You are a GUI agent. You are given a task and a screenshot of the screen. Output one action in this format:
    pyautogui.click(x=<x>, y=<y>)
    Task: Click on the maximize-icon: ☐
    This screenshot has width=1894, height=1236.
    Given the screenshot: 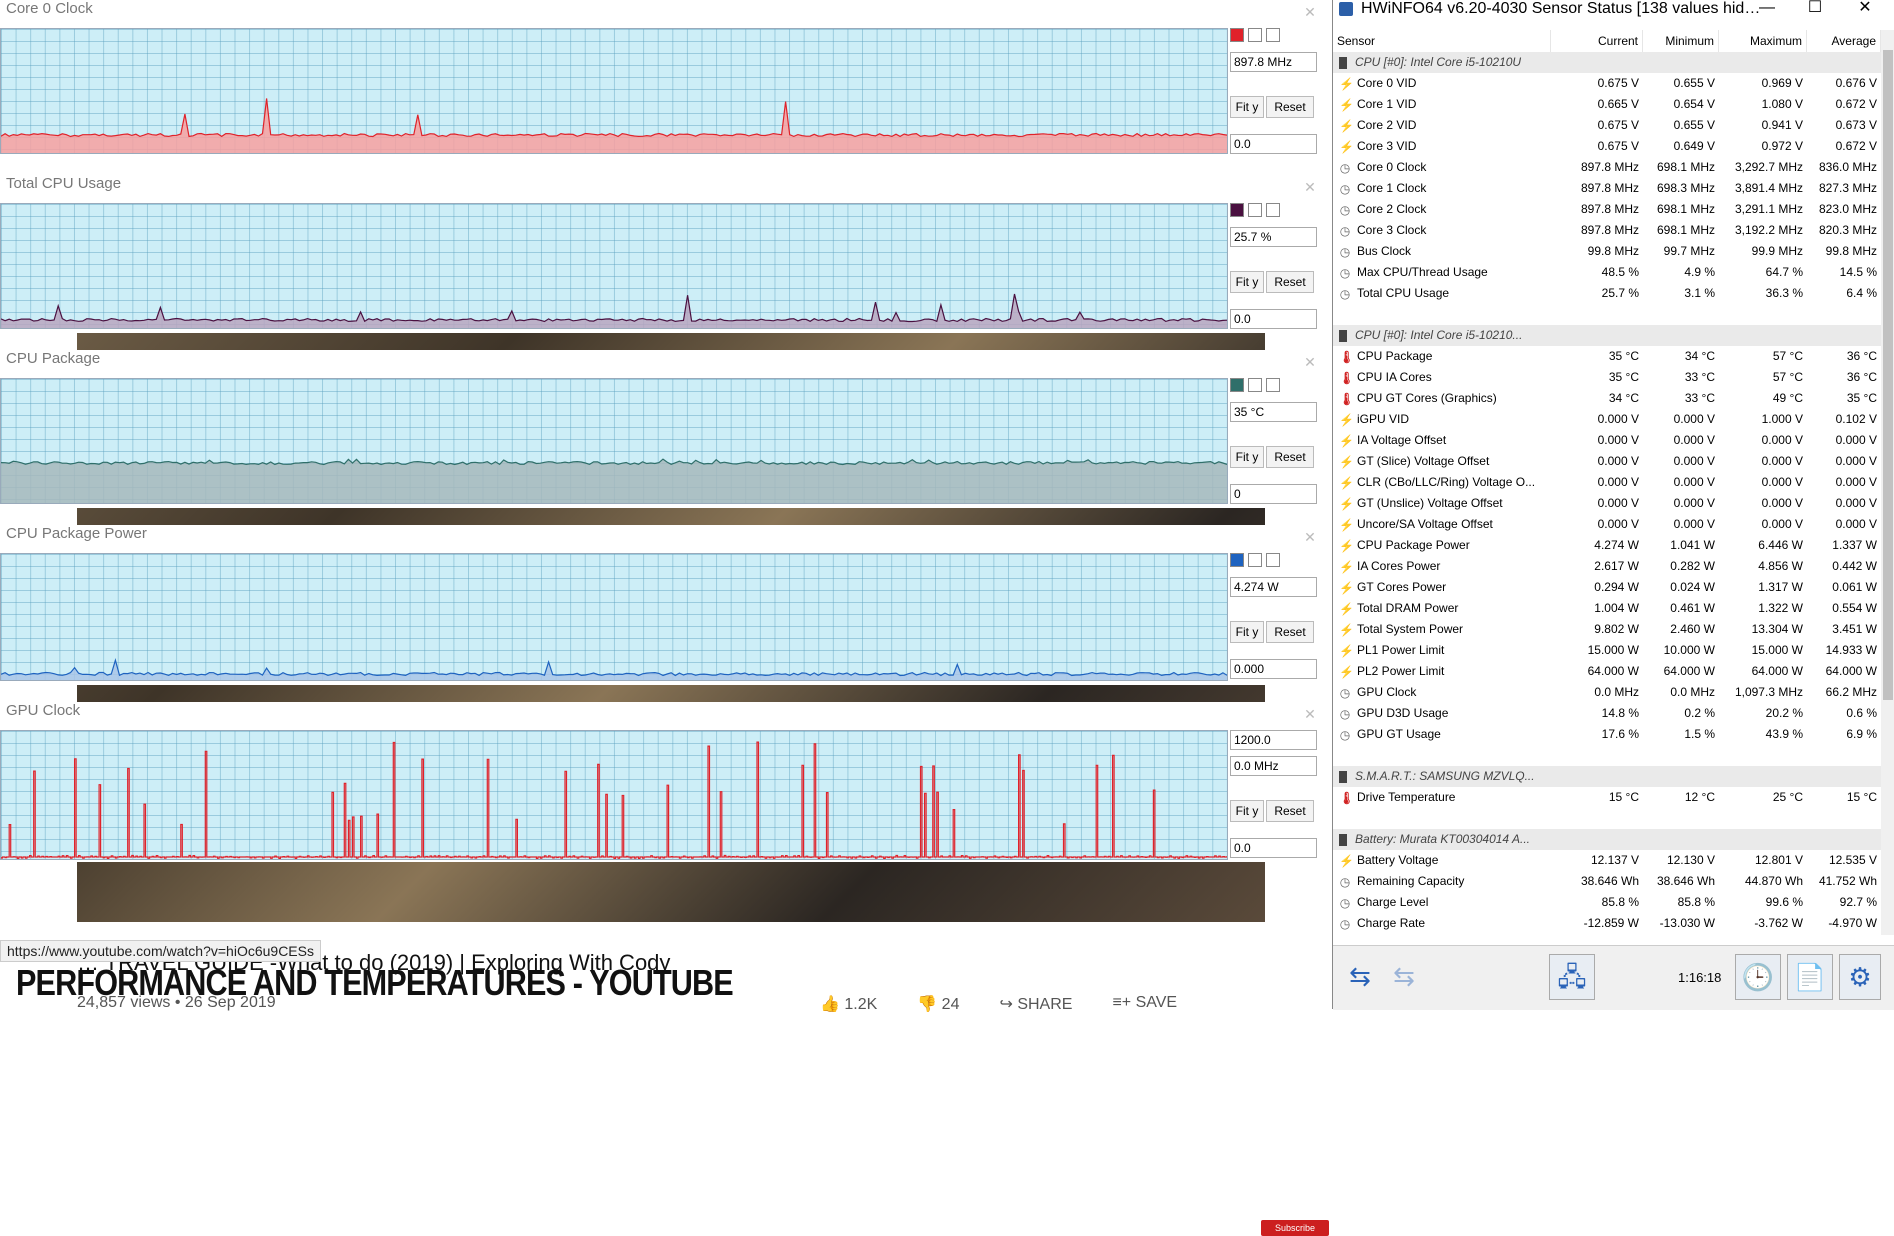 What is the action you would take?
    pyautogui.click(x=1815, y=8)
    